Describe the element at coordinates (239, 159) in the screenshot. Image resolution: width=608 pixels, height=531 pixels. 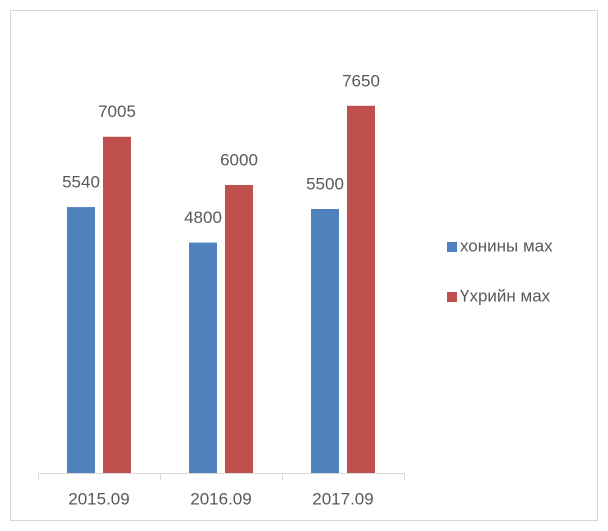
I see `data-label: 6000` at that location.